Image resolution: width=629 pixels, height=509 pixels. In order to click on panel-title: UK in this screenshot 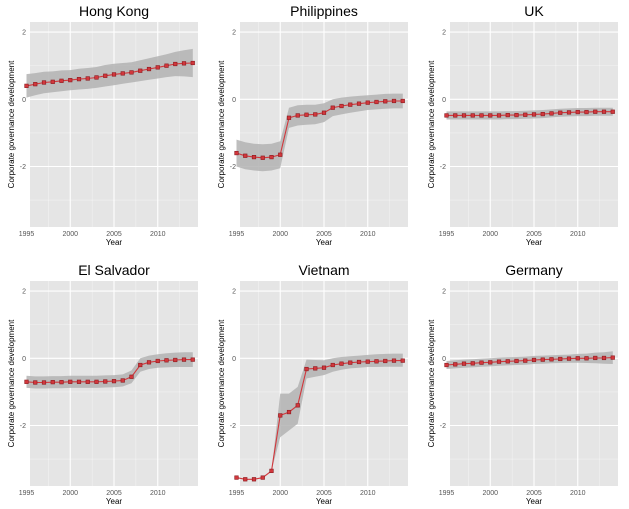, I will do `click(534, 11)`.